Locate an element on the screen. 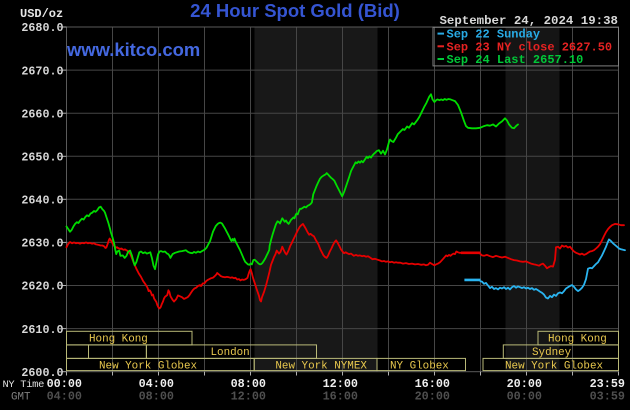  svg-text: 2630.0 is located at coordinates (42, 244).